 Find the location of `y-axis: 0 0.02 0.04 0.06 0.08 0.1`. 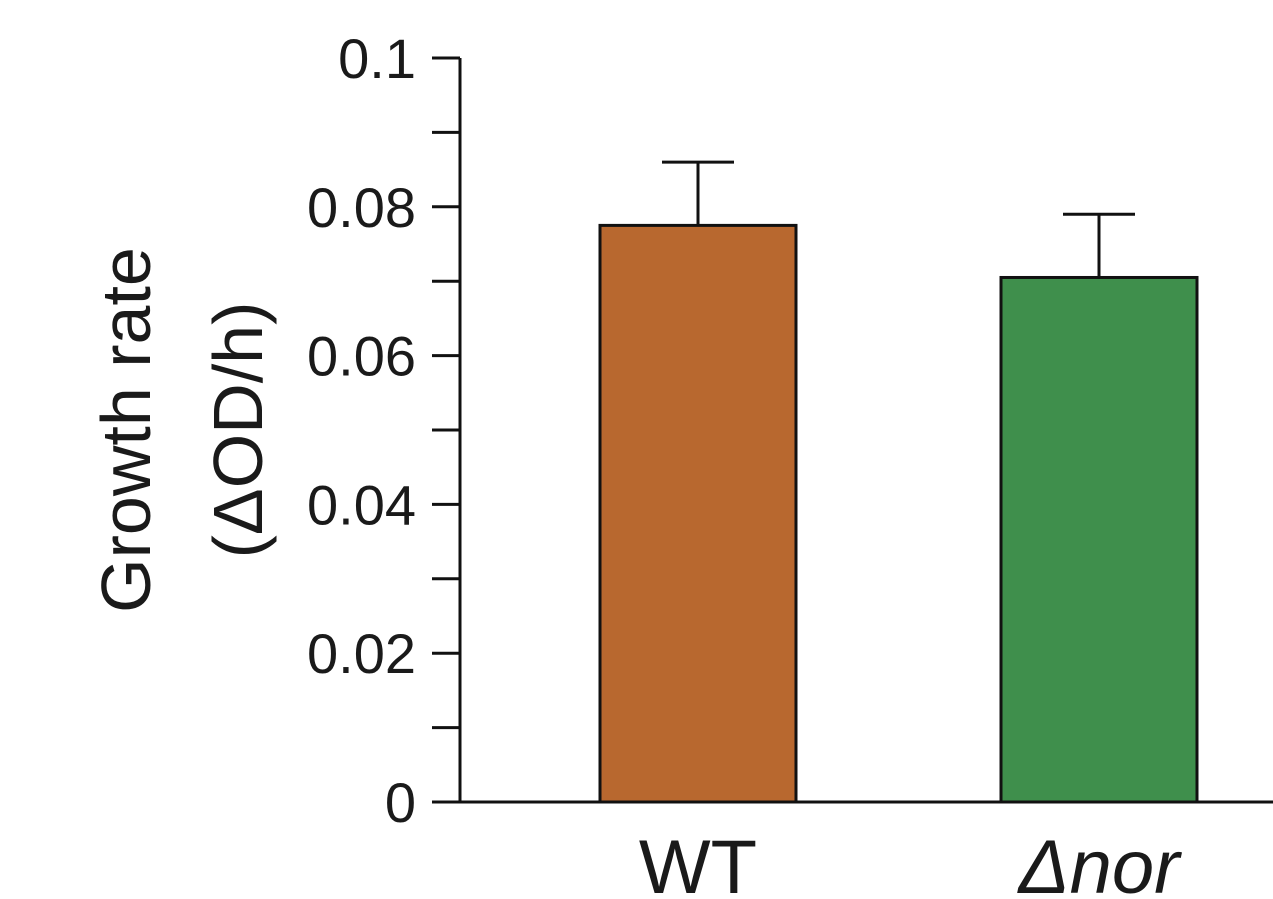

y-axis: 0 0.02 0.04 0.06 0.08 0.1 is located at coordinates (384, 430).